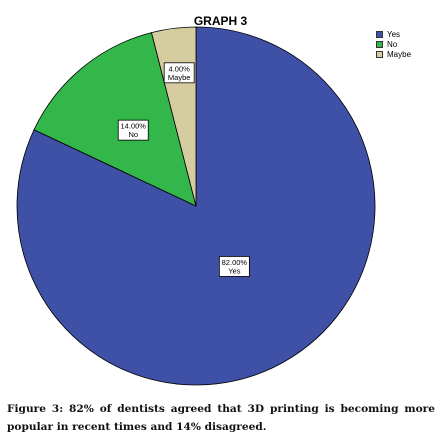 Image resolution: width=441 pixels, height=446 pixels. I want to click on legend-item-no: No, so click(393, 44).